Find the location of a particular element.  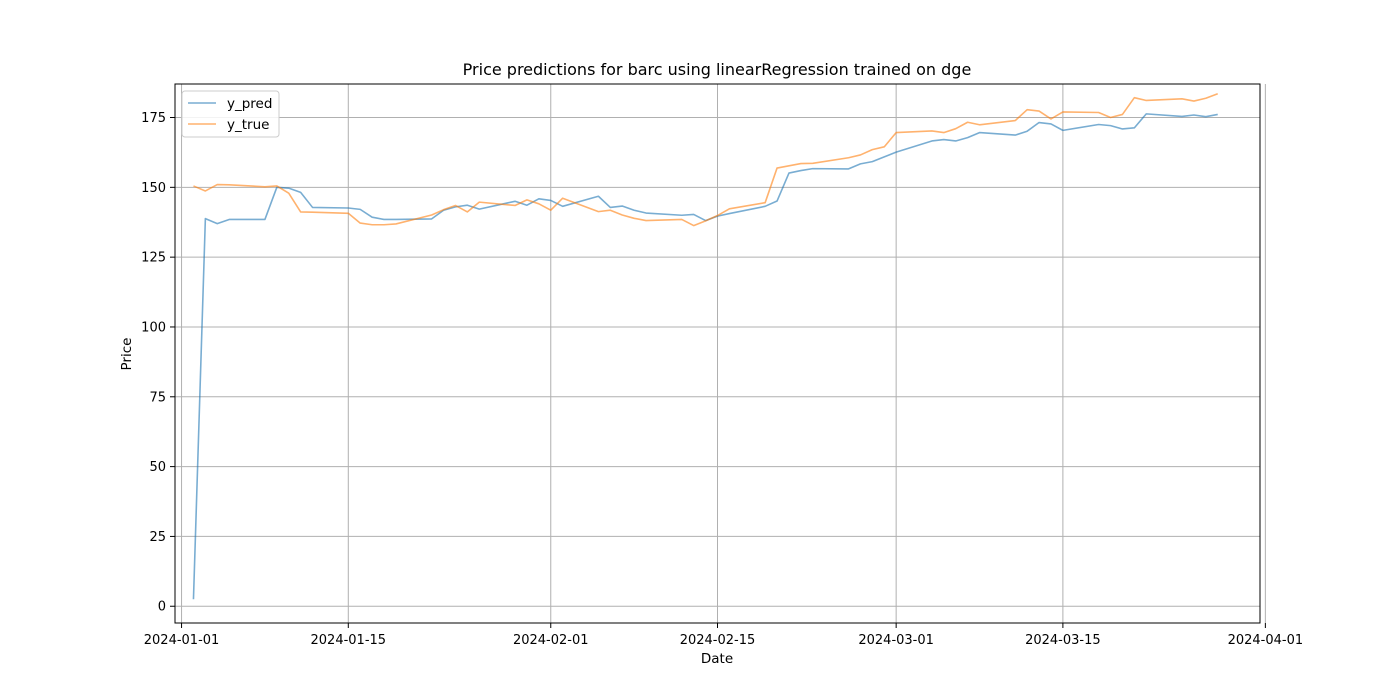

legend: y_pred y_true is located at coordinates (230, 114).